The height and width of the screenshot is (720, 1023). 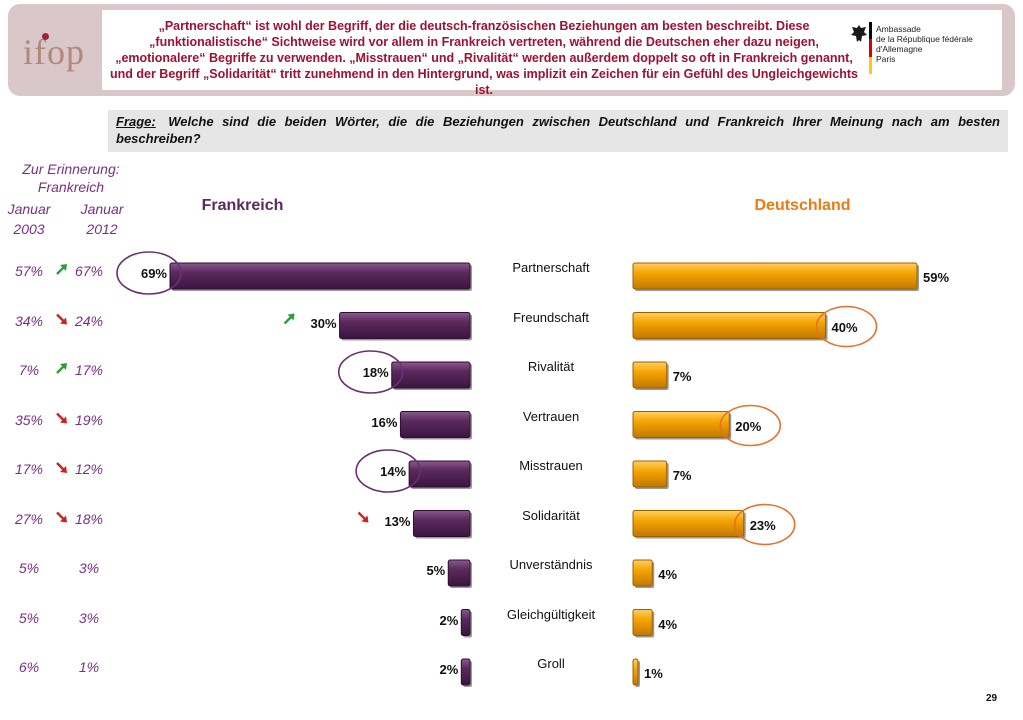 I want to click on reminder-col-year: 2012, so click(x=102, y=229).